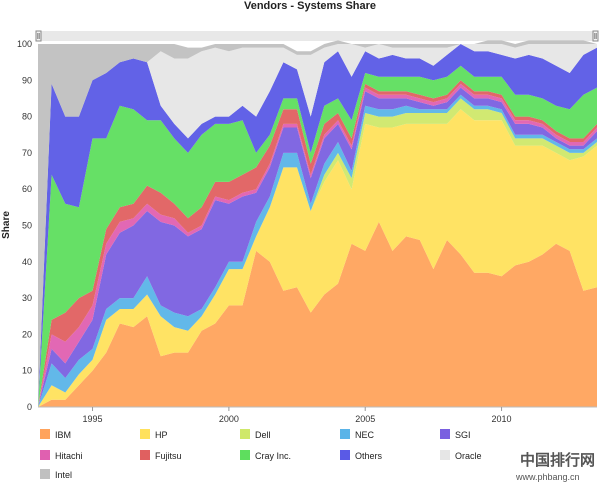 This screenshot has width=600, height=486. I want to click on legend-item-oracle: Oracle, so click(461, 455).